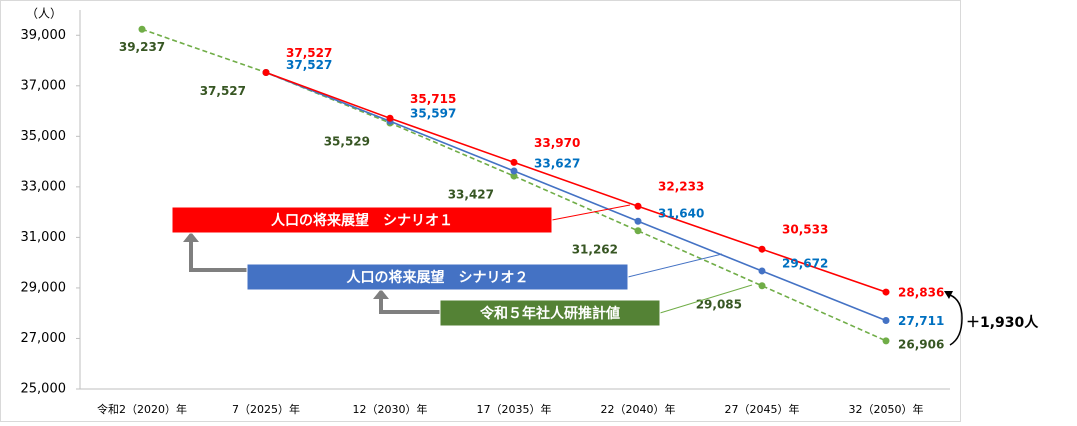 This screenshot has width=1077, height=426. Describe the element at coordinates (44, 186) in the screenshot. I see `y-tick-label: 33,000` at that location.